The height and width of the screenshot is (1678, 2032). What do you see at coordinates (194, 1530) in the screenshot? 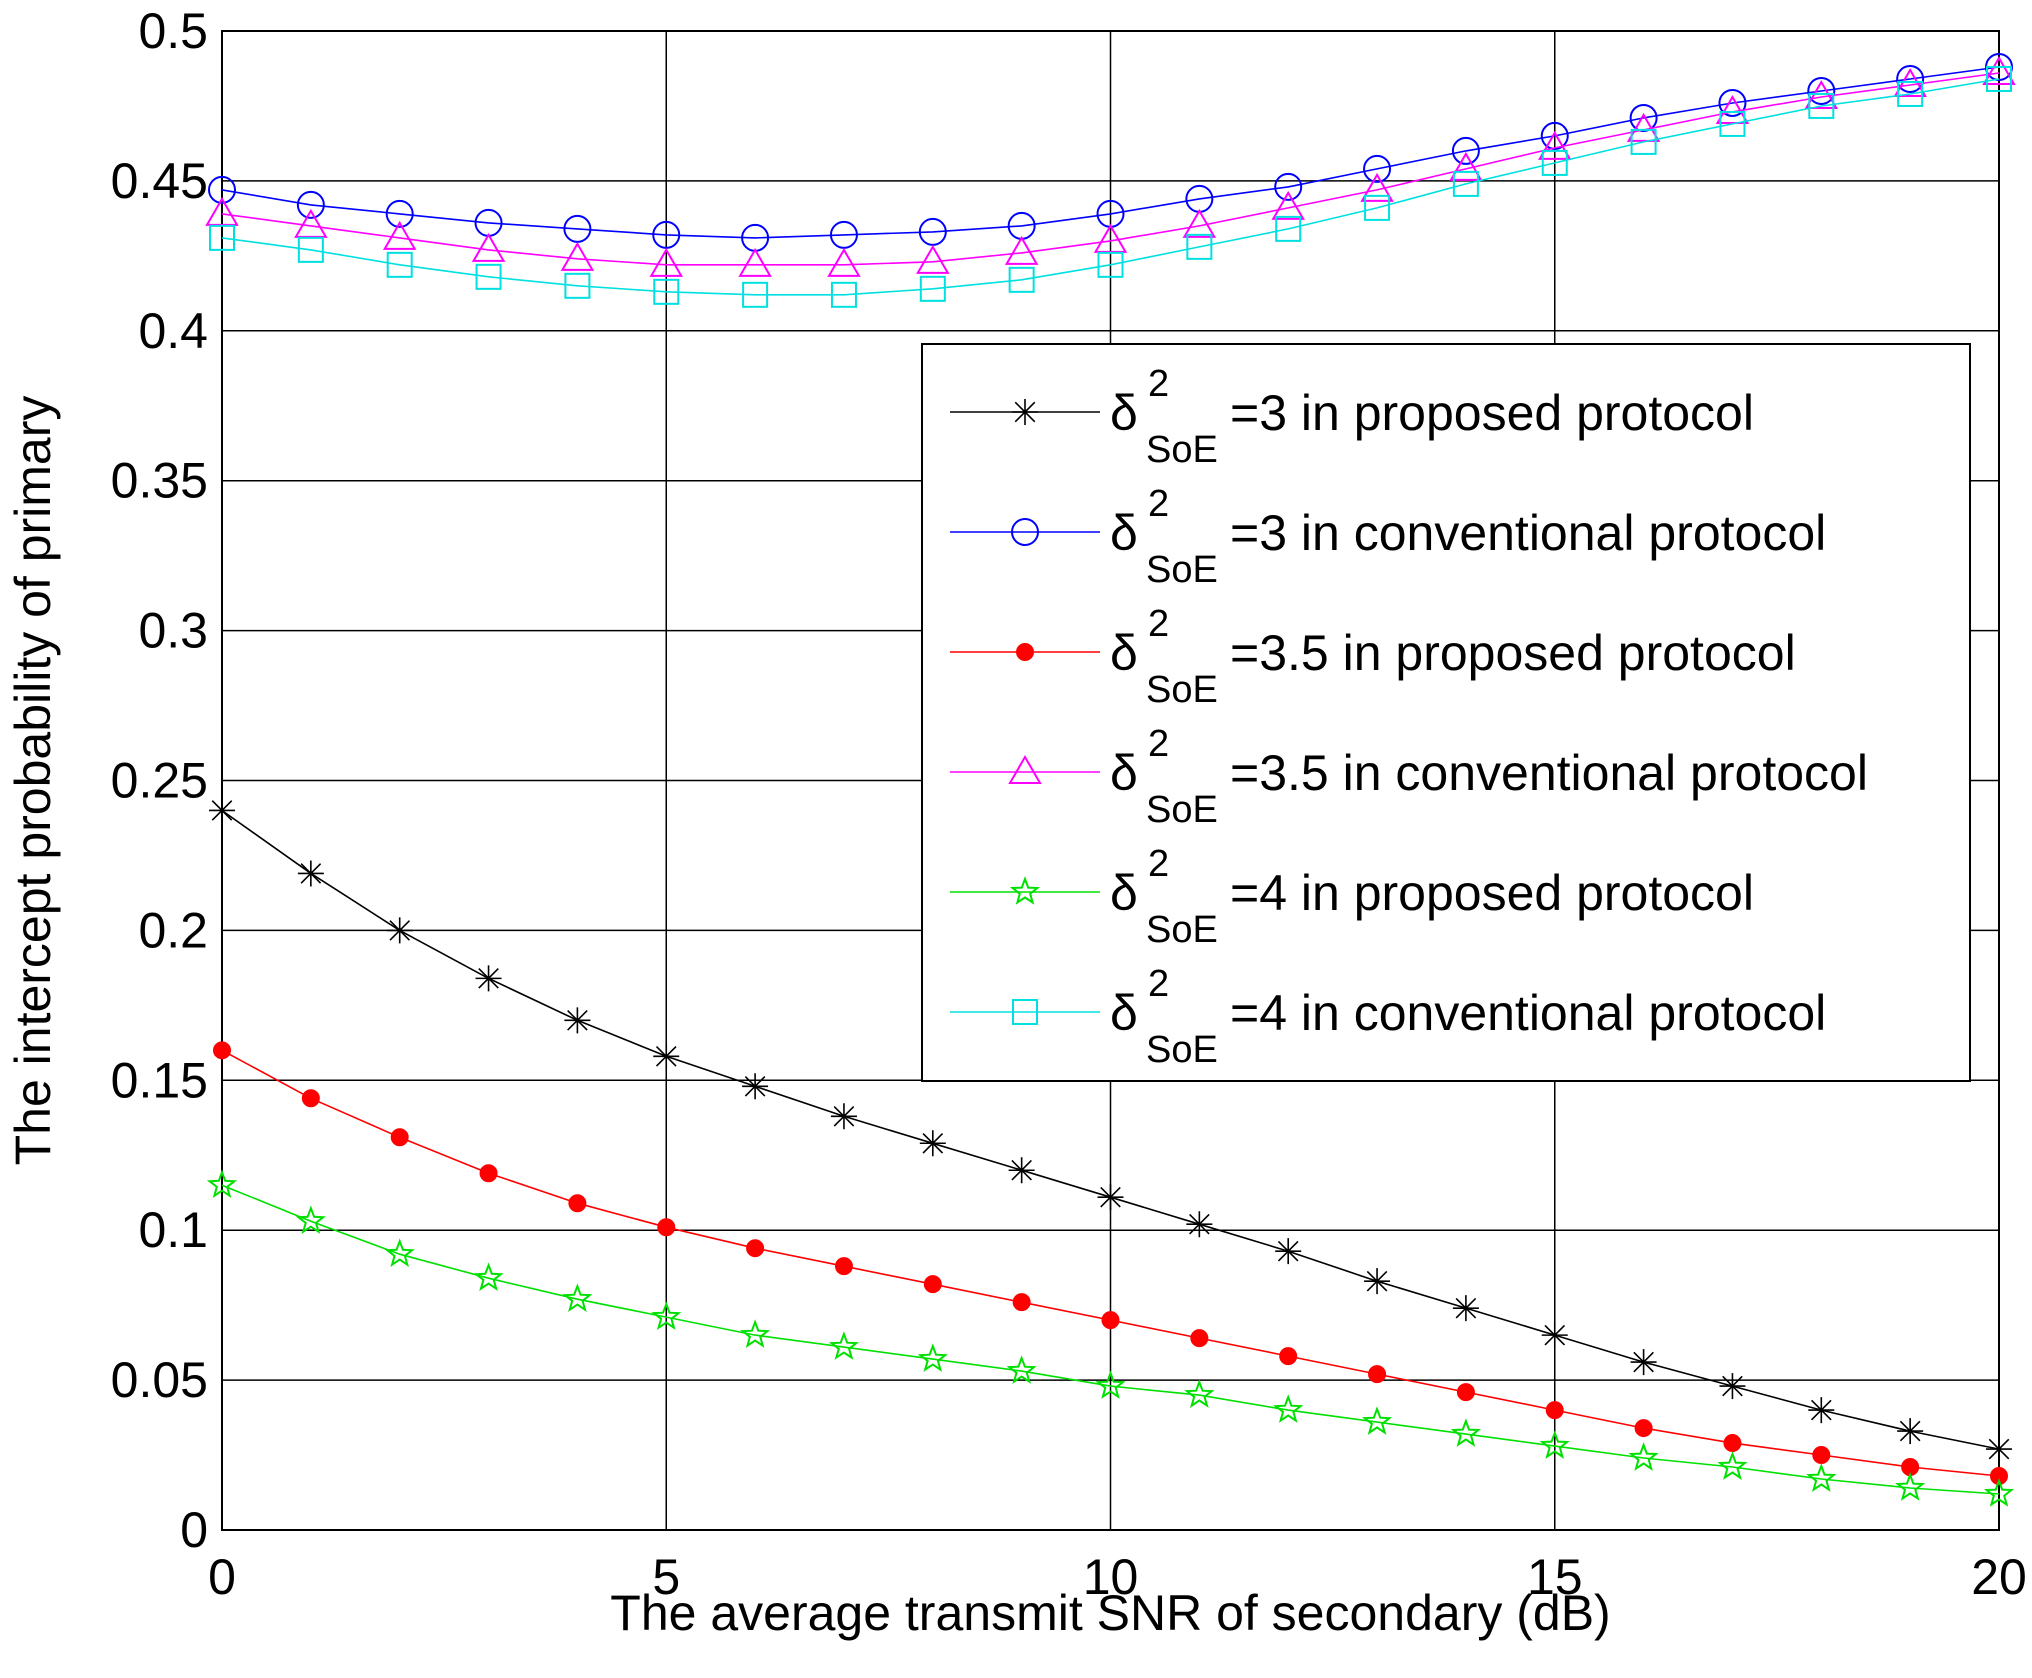
I see `y-tick-label: 0` at bounding box center [194, 1530].